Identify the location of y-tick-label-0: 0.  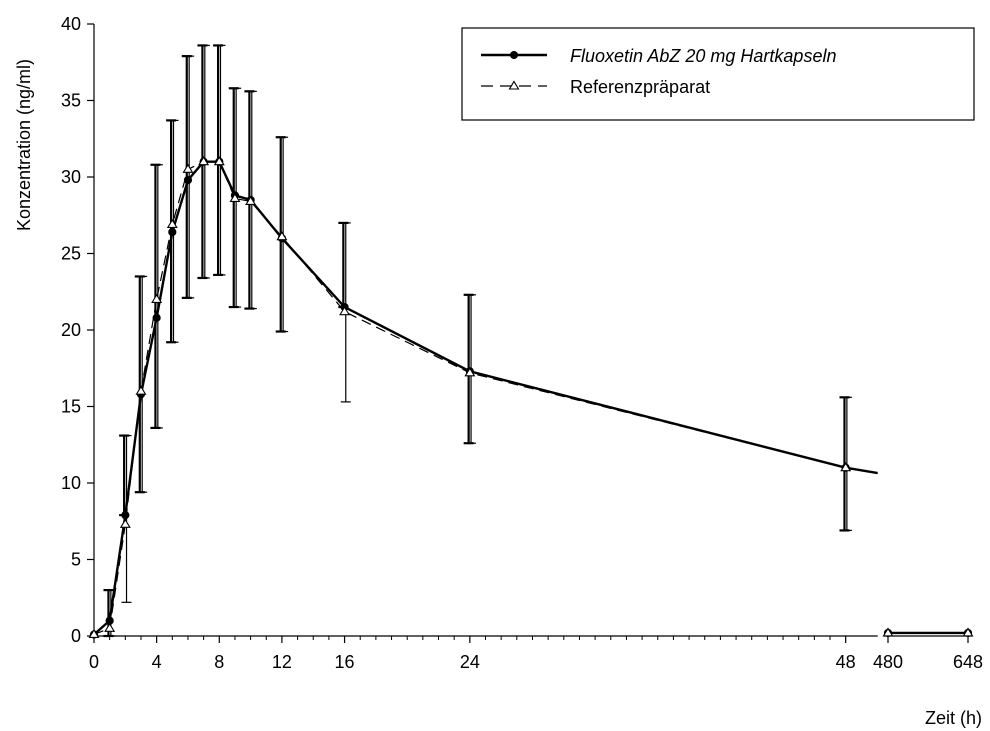
(76, 636).